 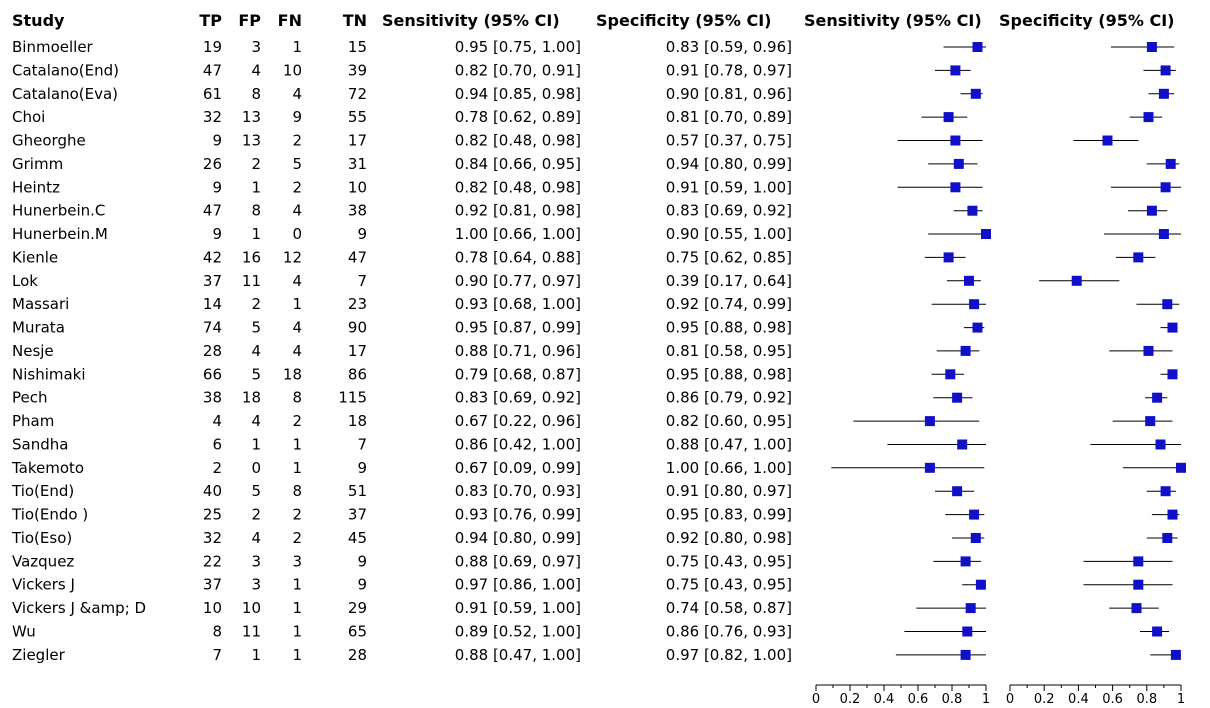 I want to click on specificity-tick-label: 1, so click(x=1181, y=698).